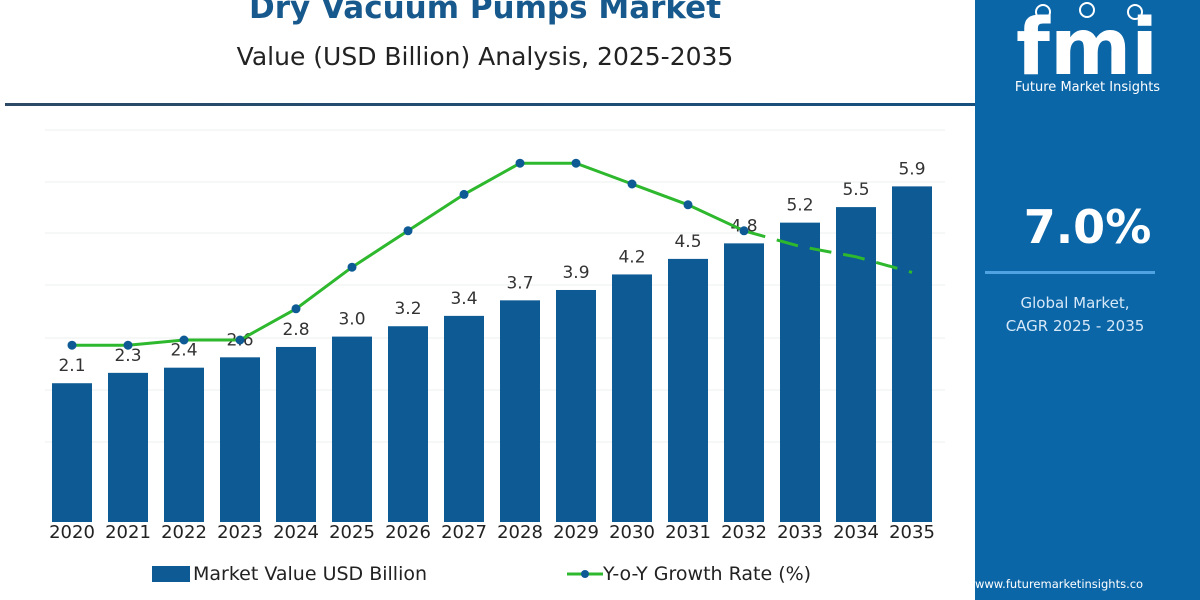 The height and width of the screenshot is (600, 1200). Describe the element at coordinates (408, 424) in the screenshot. I see `bar-2026` at that location.